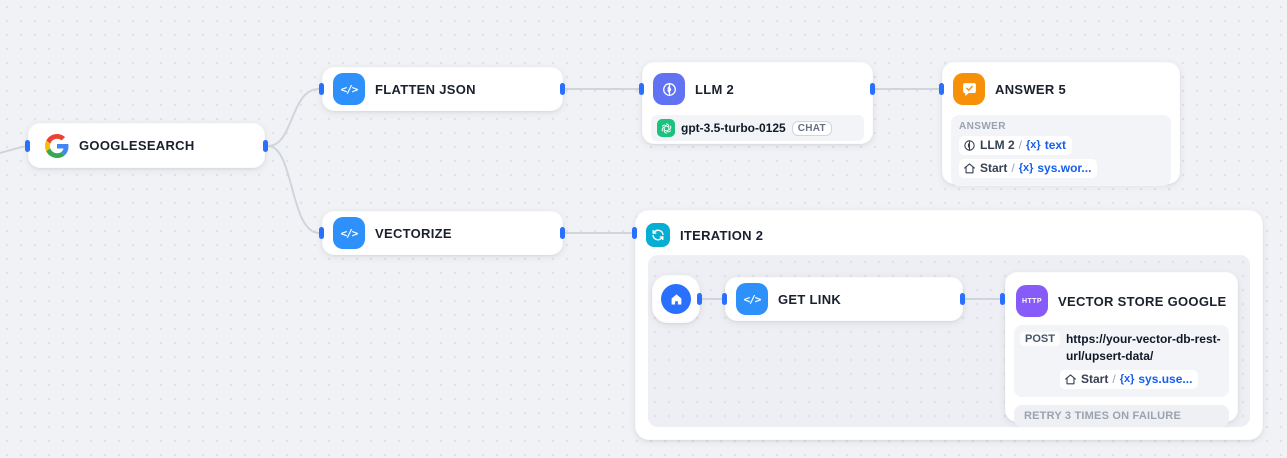 The width and height of the screenshot is (1287, 458). I want to click on node-googlesearch: GOOGLESEARCH, so click(146, 145).